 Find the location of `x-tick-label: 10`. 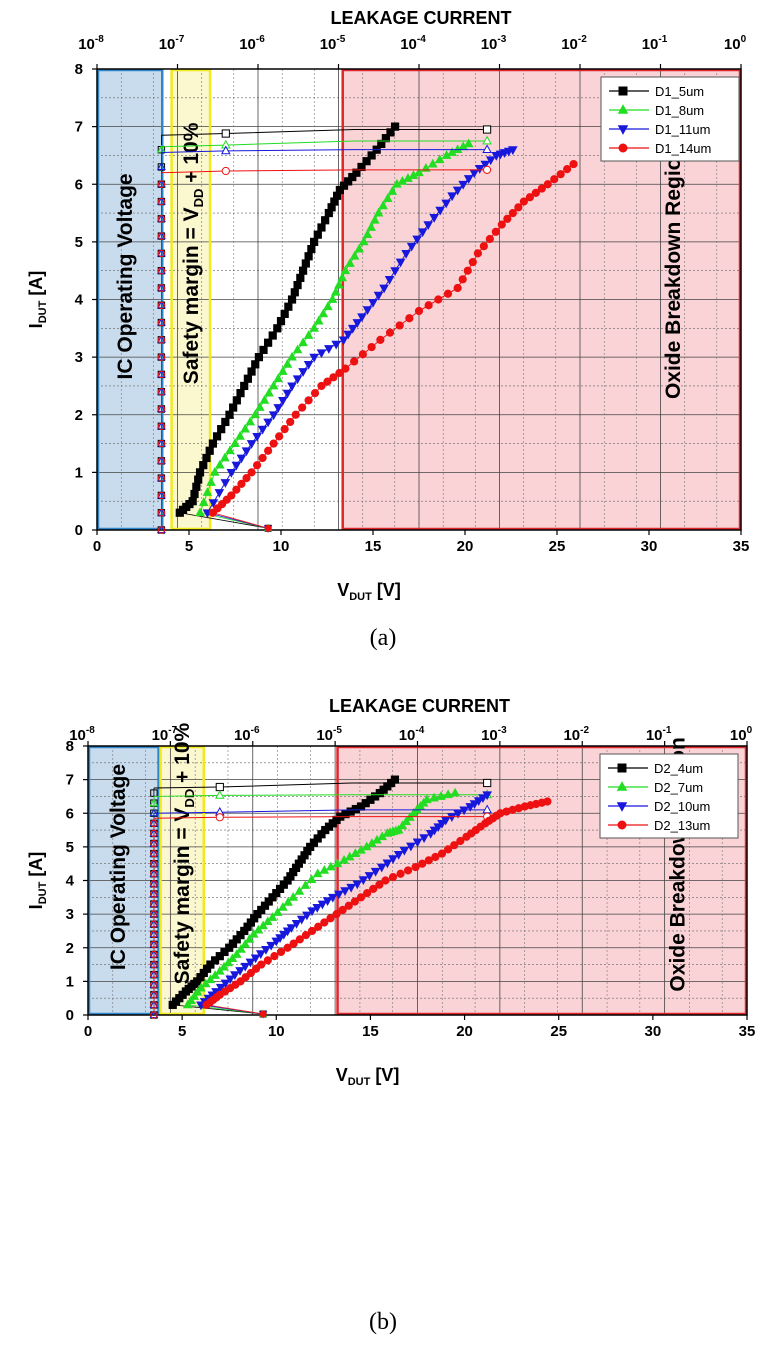

x-tick-label: 10 is located at coordinates (281, 546).